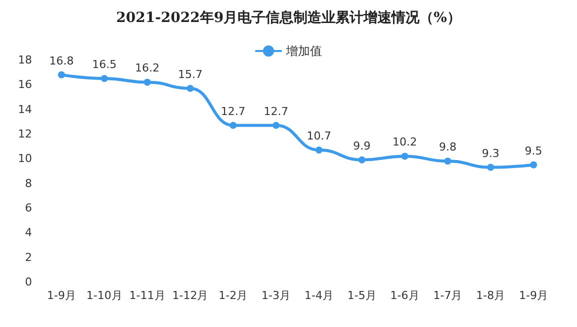  Describe the element at coordinates (319, 136) in the screenshot. I see `data-label: 10.7` at that location.